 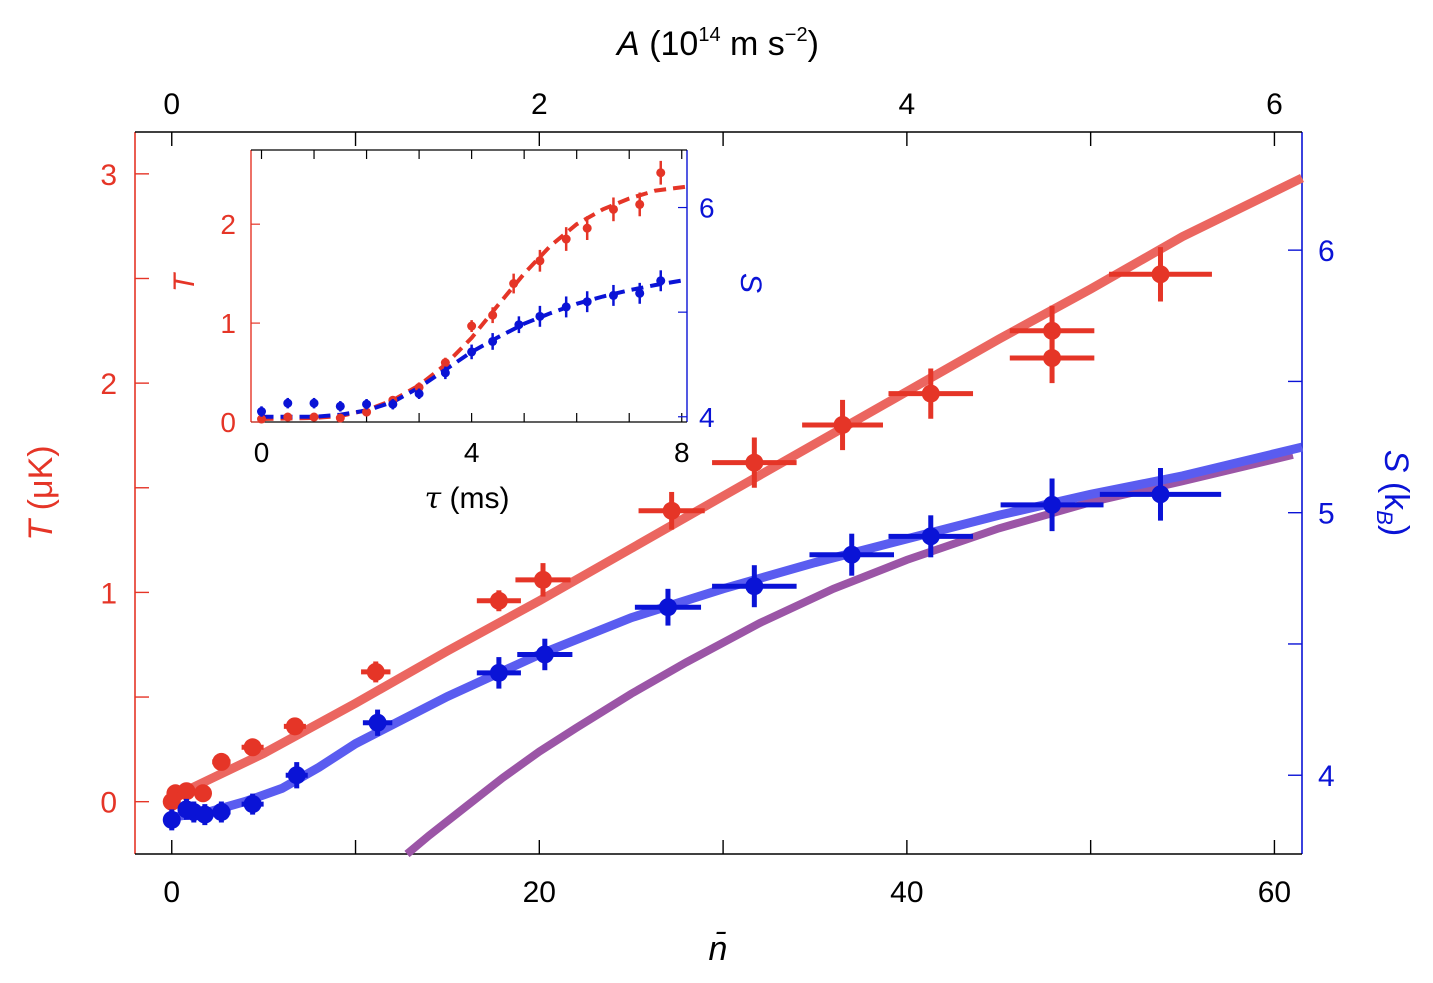 I want to click on inset-points, so click(x=461, y=292).